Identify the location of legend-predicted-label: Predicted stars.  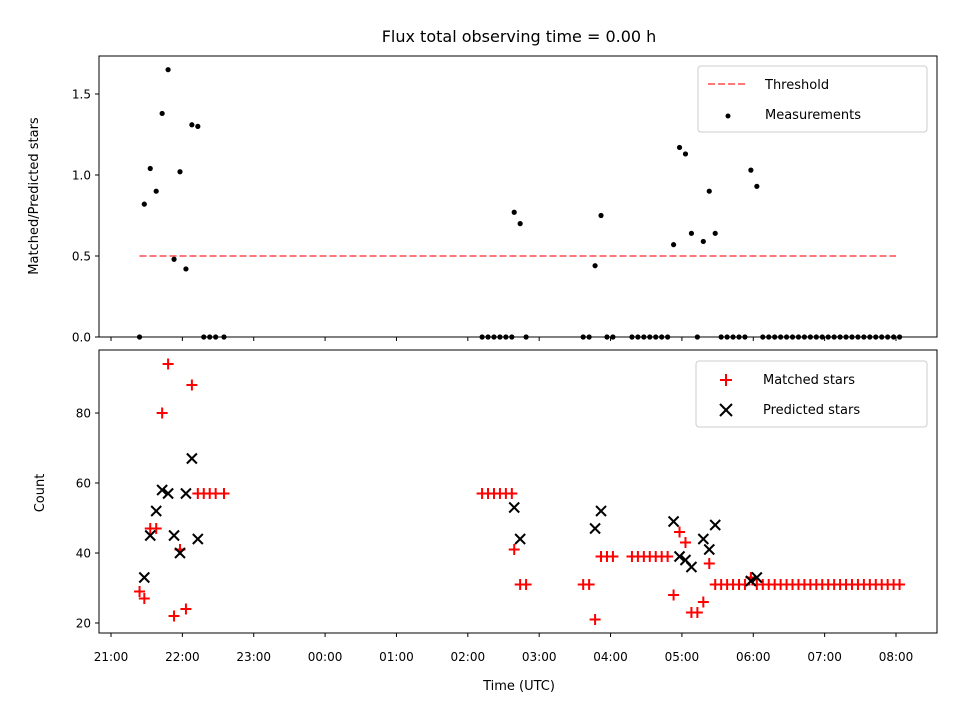
(811, 410).